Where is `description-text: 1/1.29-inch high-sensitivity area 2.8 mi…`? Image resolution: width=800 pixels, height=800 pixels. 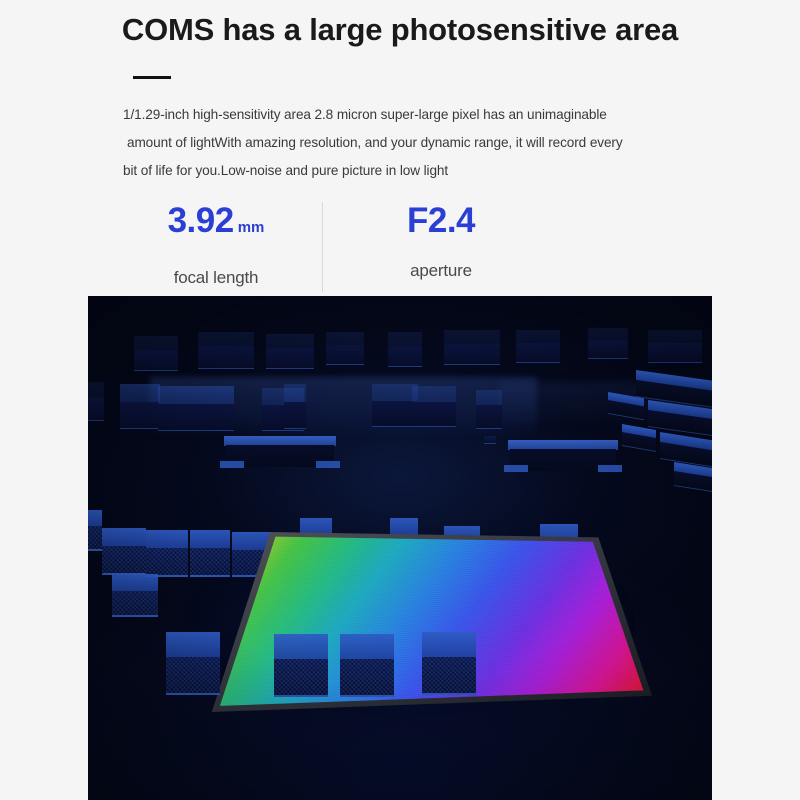
description-text: 1/1.29-inch high-sensitivity area 2.8 mi… is located at coordinates (403, 143).